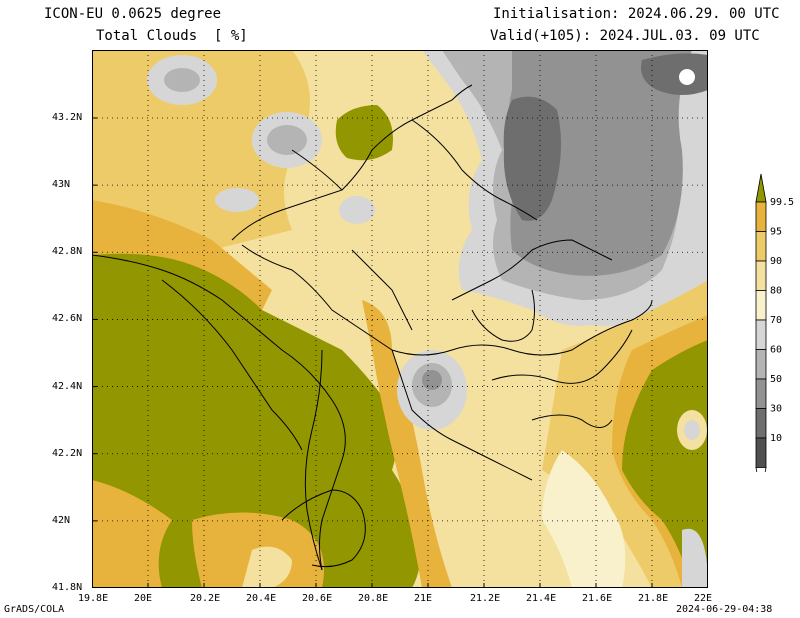 This screenshot has width=800, height=618. What do you see at coordinates (67, 319) in the screenshot?
I see `lat-label: 42.6N` at bounding box center [67, 319].